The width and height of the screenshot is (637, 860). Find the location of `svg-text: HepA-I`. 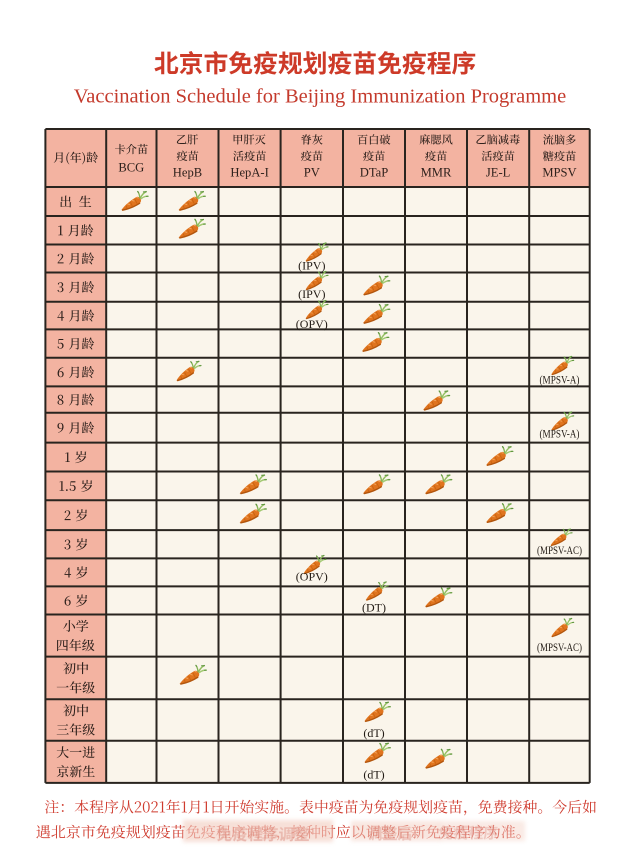

svg-text: HepA-I is located at coordinates (249, 173).